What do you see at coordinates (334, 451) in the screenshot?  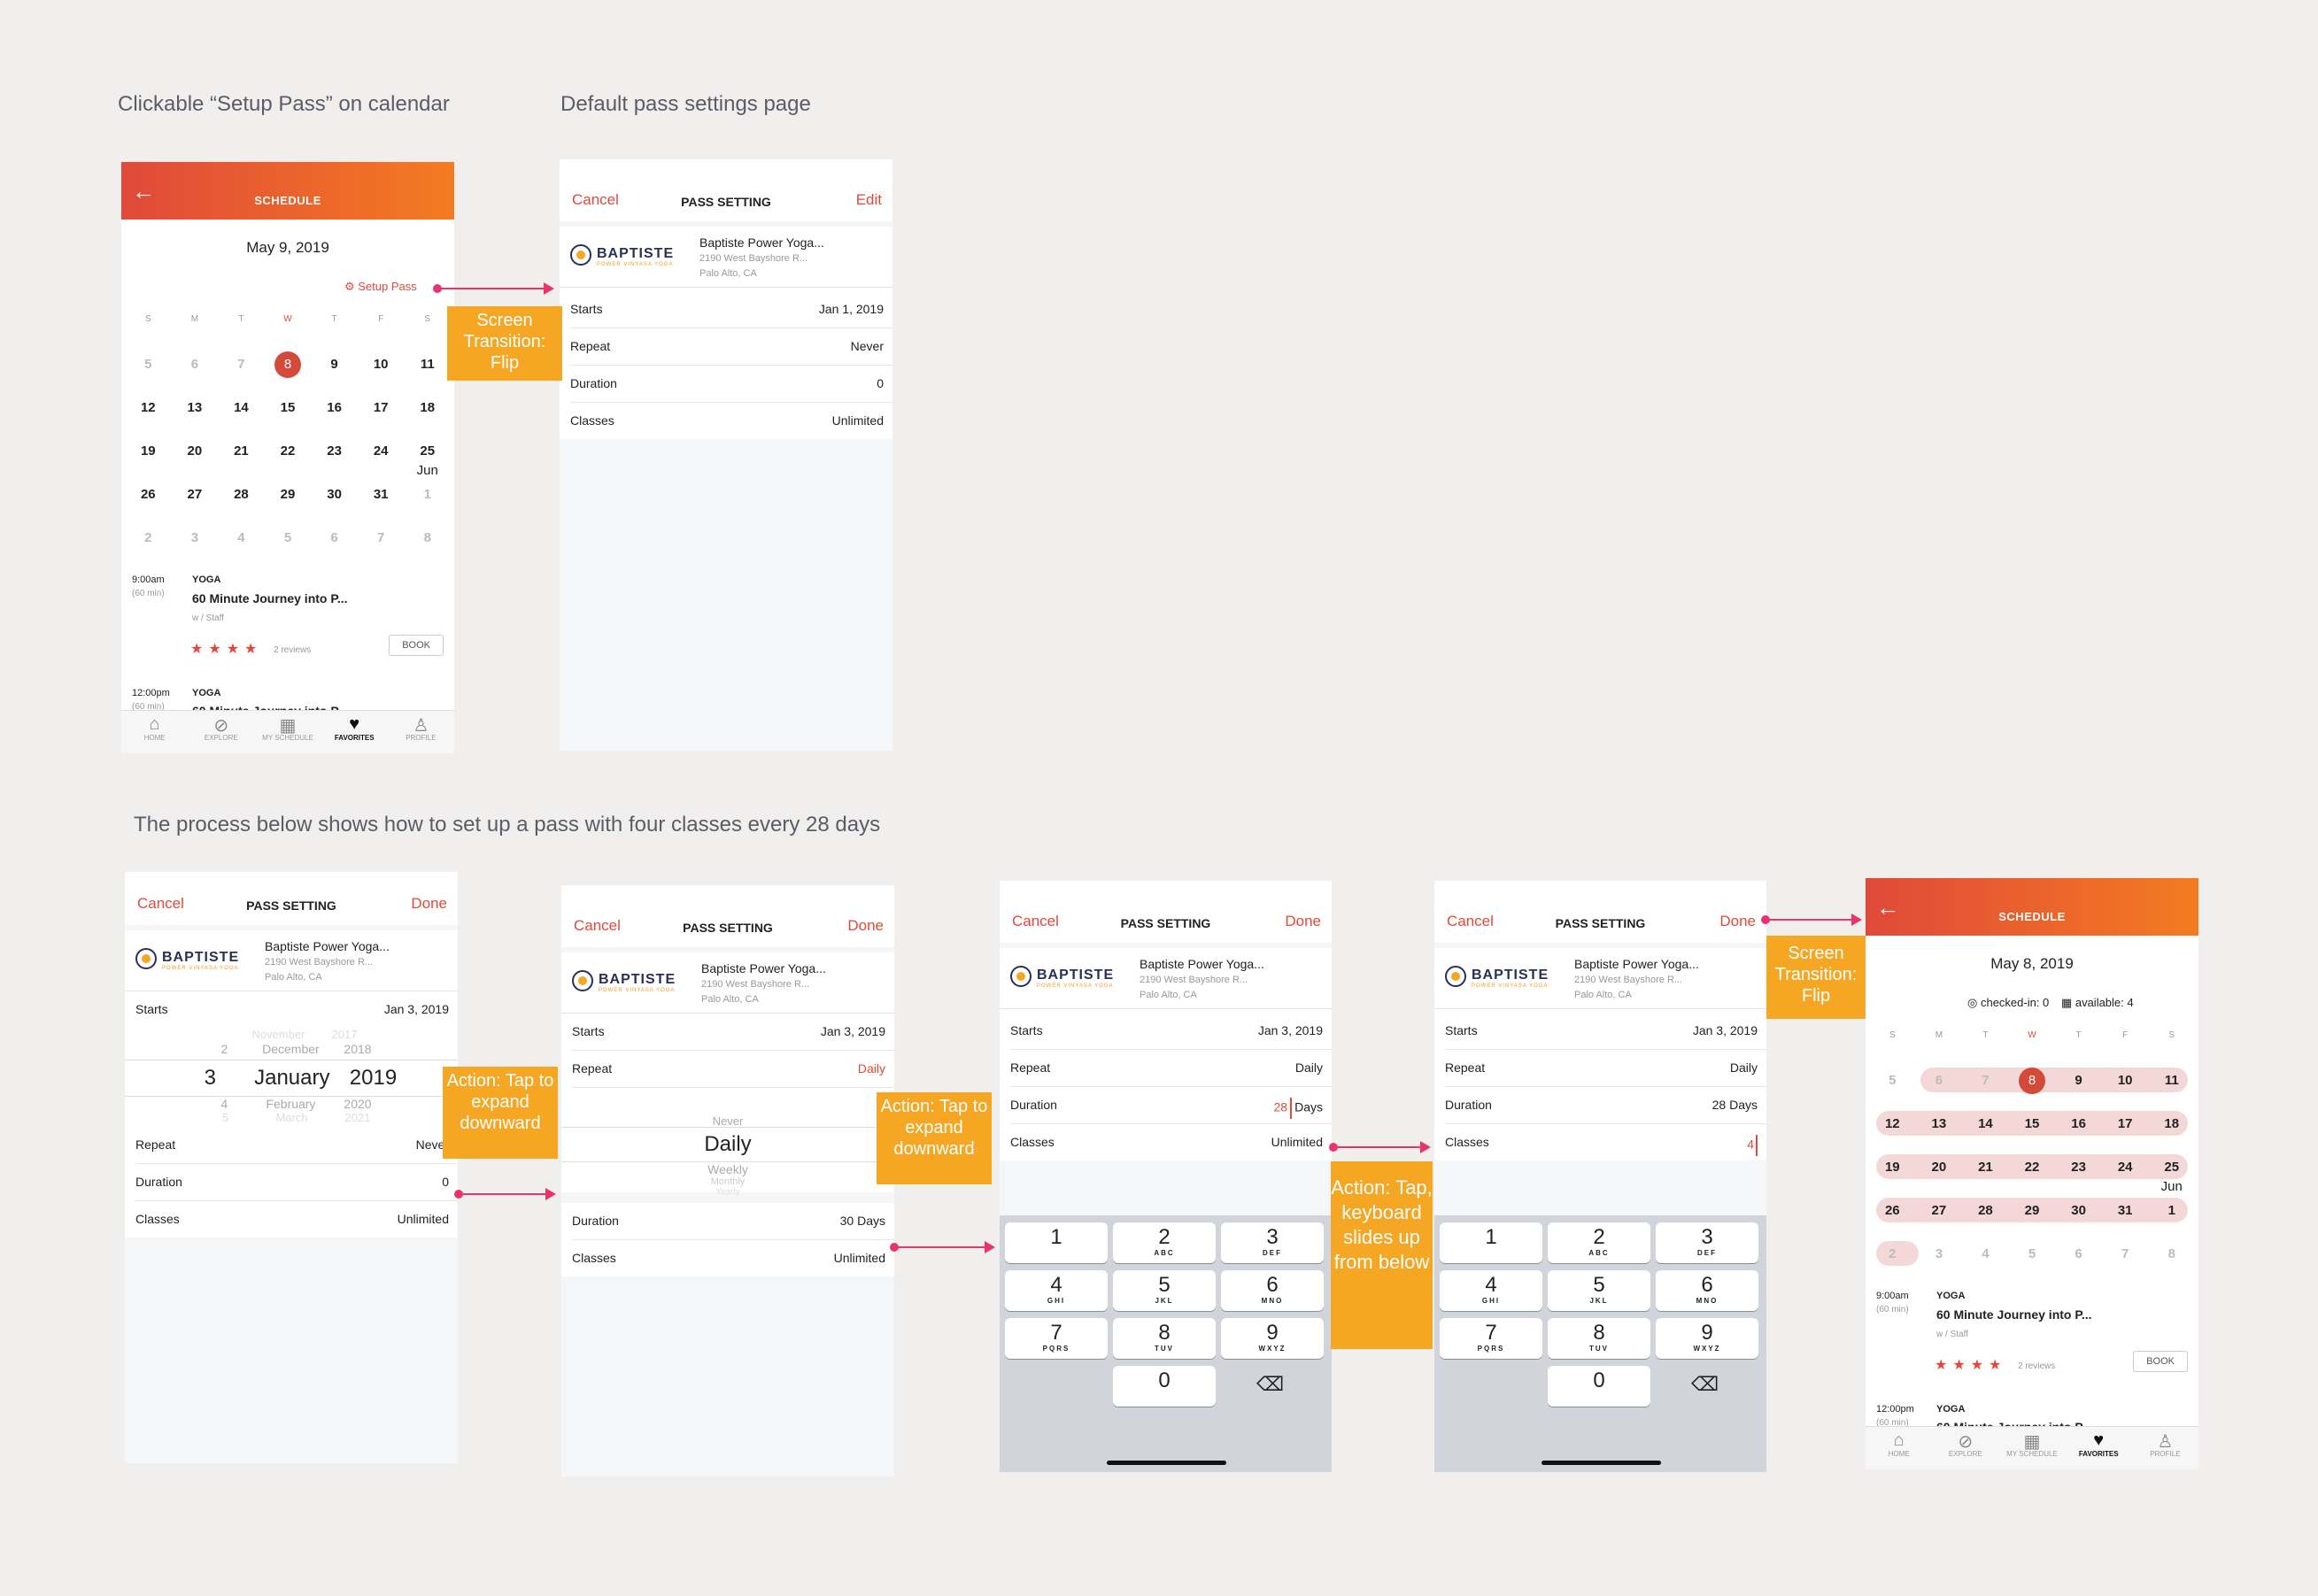 I see `calendar-day: 23` at bounding box center [334, 451].